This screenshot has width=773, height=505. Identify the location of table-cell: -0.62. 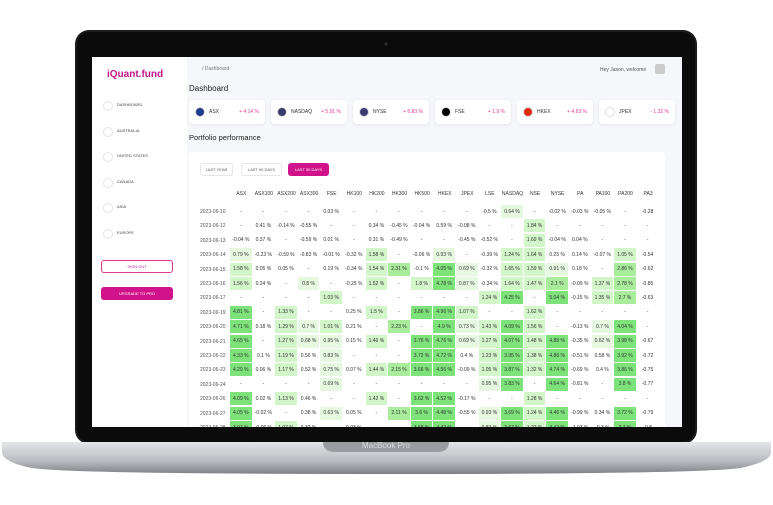
(647, 269).